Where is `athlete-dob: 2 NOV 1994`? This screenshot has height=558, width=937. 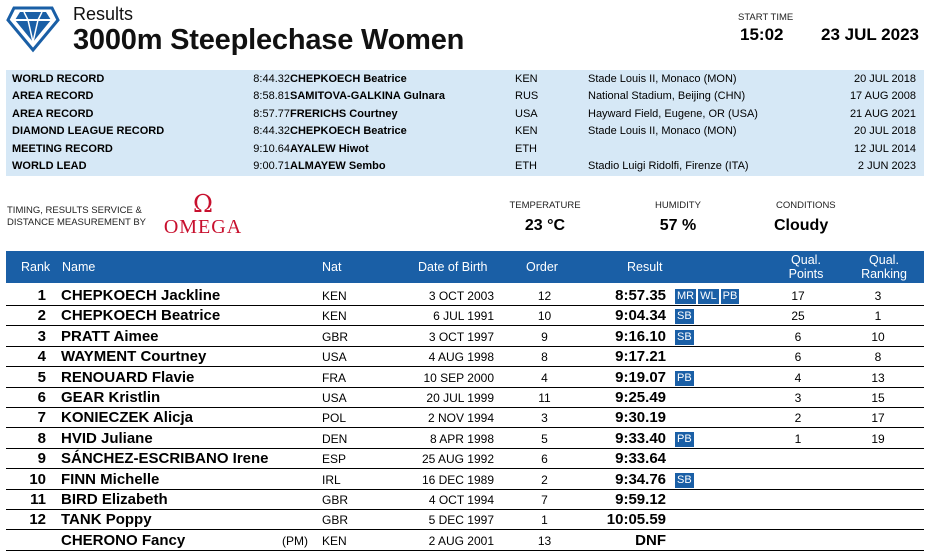
athlete-dob: 2 NOV 1994 is located at coordinates (460, 418).